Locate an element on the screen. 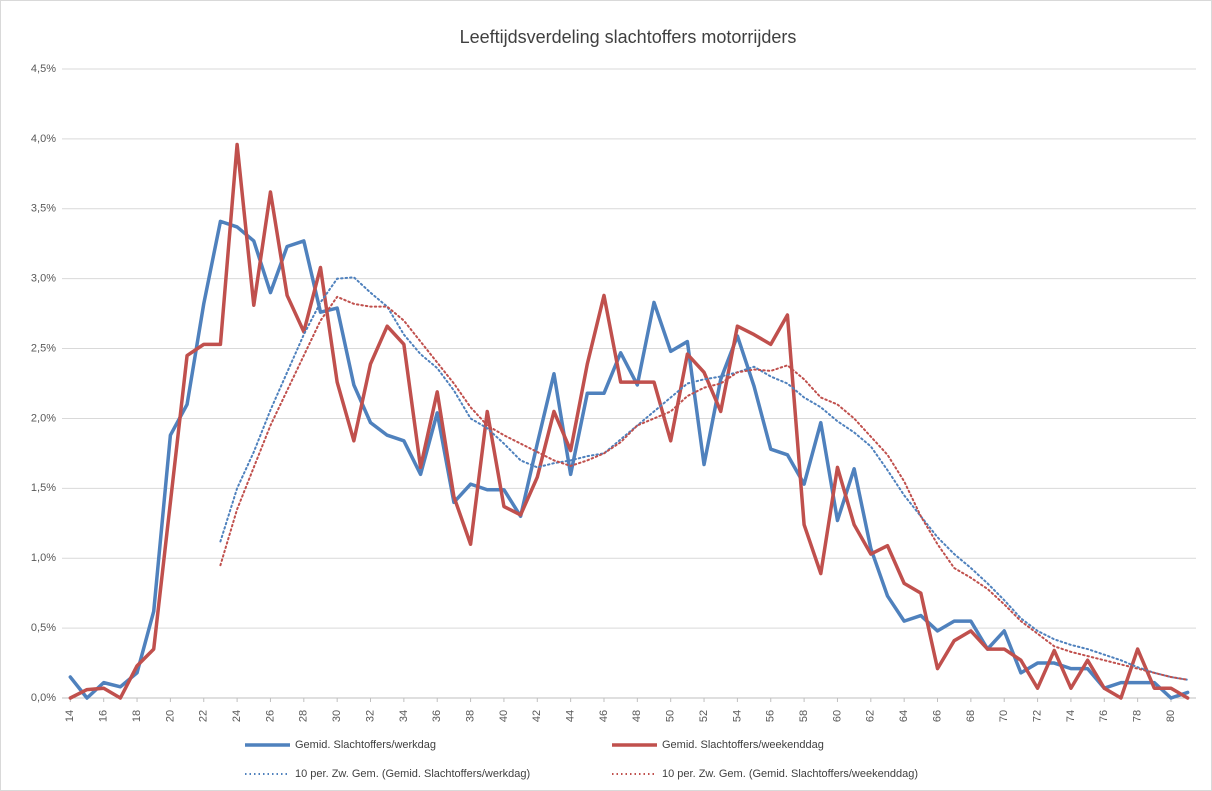 Image resolution: width=1212 pixels, height=791 pixels. y-tick-label: 2,5% is located at coordinates (43, 348).